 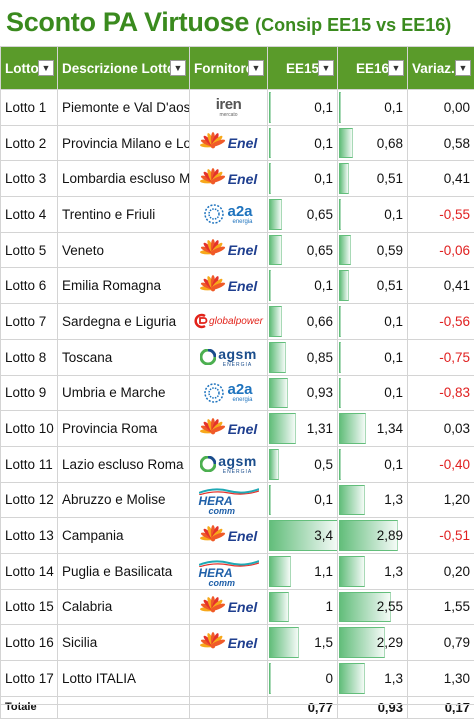 I want to click on cell-variaz: 0,20, so click(x=441, y=571).